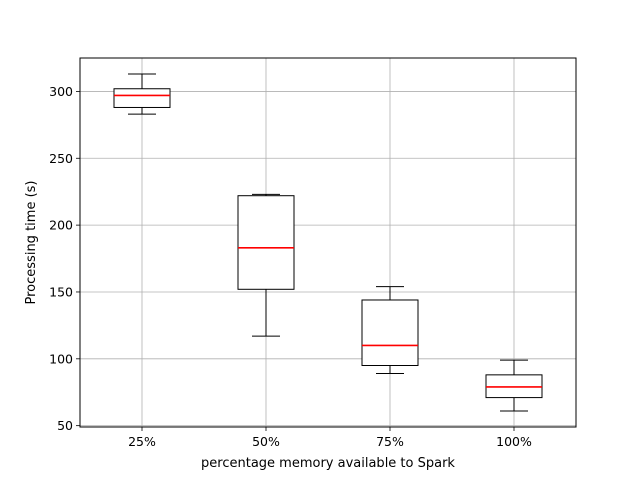 The height and width of the screenshot is (480, 640). Describe the element at coordinates (328, 463) in the screenshot. I see `x-axis-label: percentage memory available to Spark` at that location.